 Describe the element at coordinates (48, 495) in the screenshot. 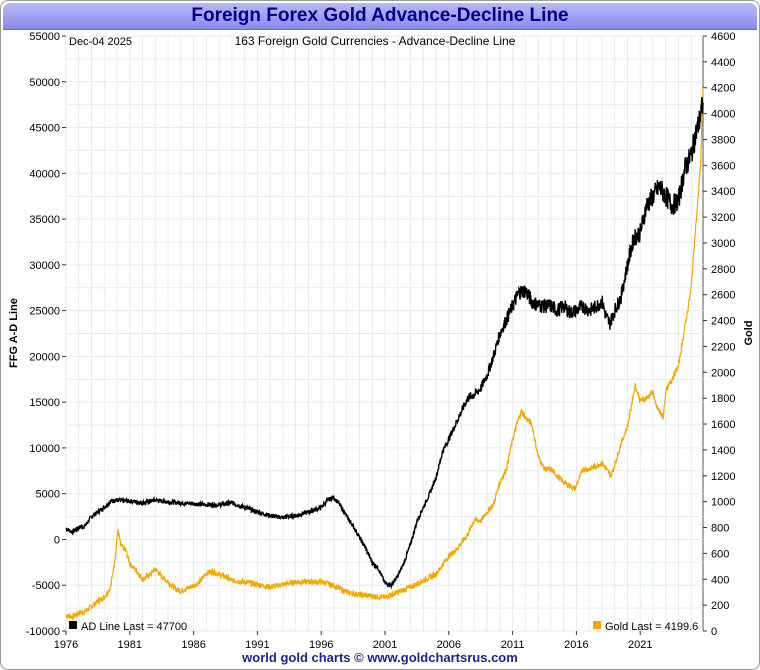

I see `left-tick-label: 5000` at that location.